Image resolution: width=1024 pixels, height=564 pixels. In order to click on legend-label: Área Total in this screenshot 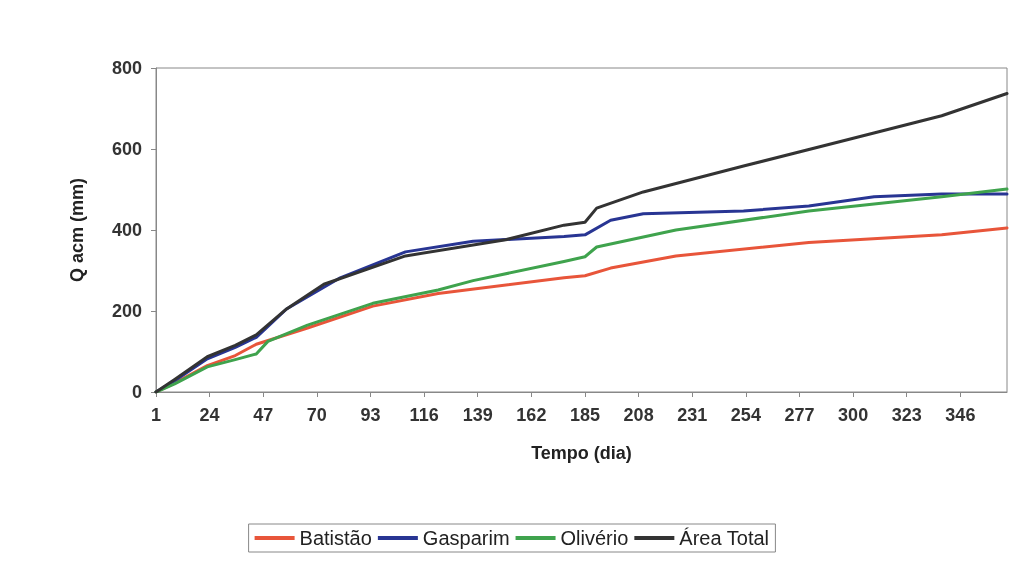, I will do `click(724, 538)`.